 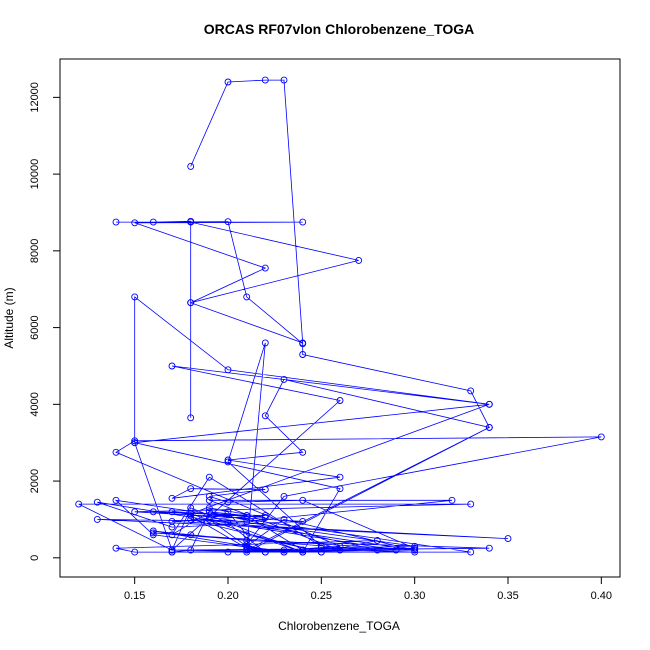 What do you see at coordinates (35, 558) in the screenshot?
I see `y-tick-label: 0` at bounding box center [35, 558].